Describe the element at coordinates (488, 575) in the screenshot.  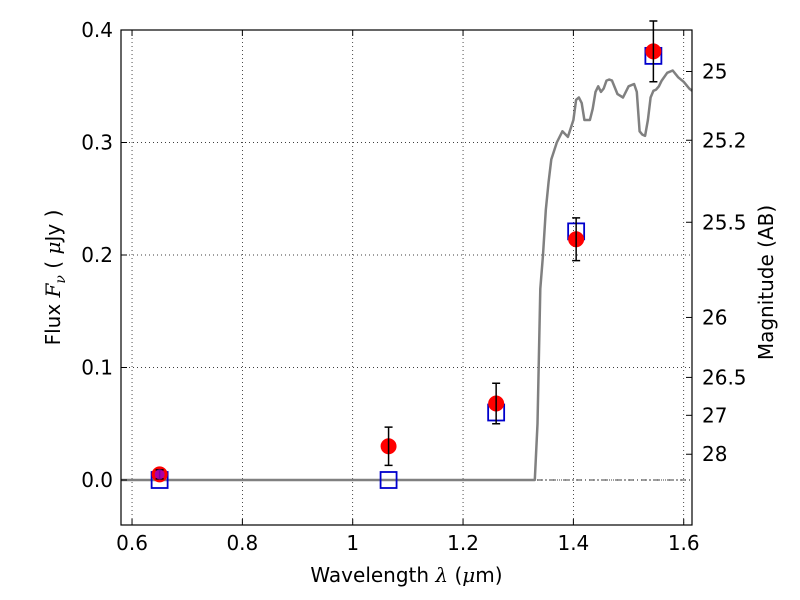
I see `x-axis-label-unit-end: m)` at that location.